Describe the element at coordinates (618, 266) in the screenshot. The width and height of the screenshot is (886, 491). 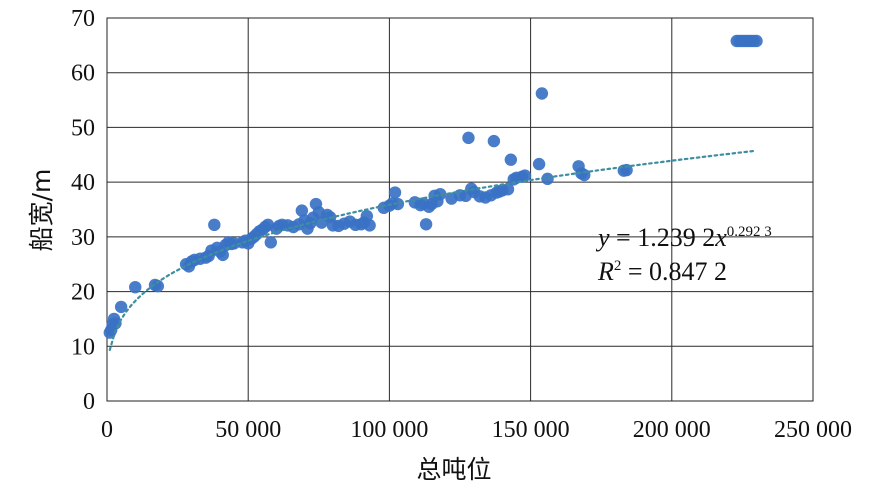
I see `r-squared-sup: 2` at that location.